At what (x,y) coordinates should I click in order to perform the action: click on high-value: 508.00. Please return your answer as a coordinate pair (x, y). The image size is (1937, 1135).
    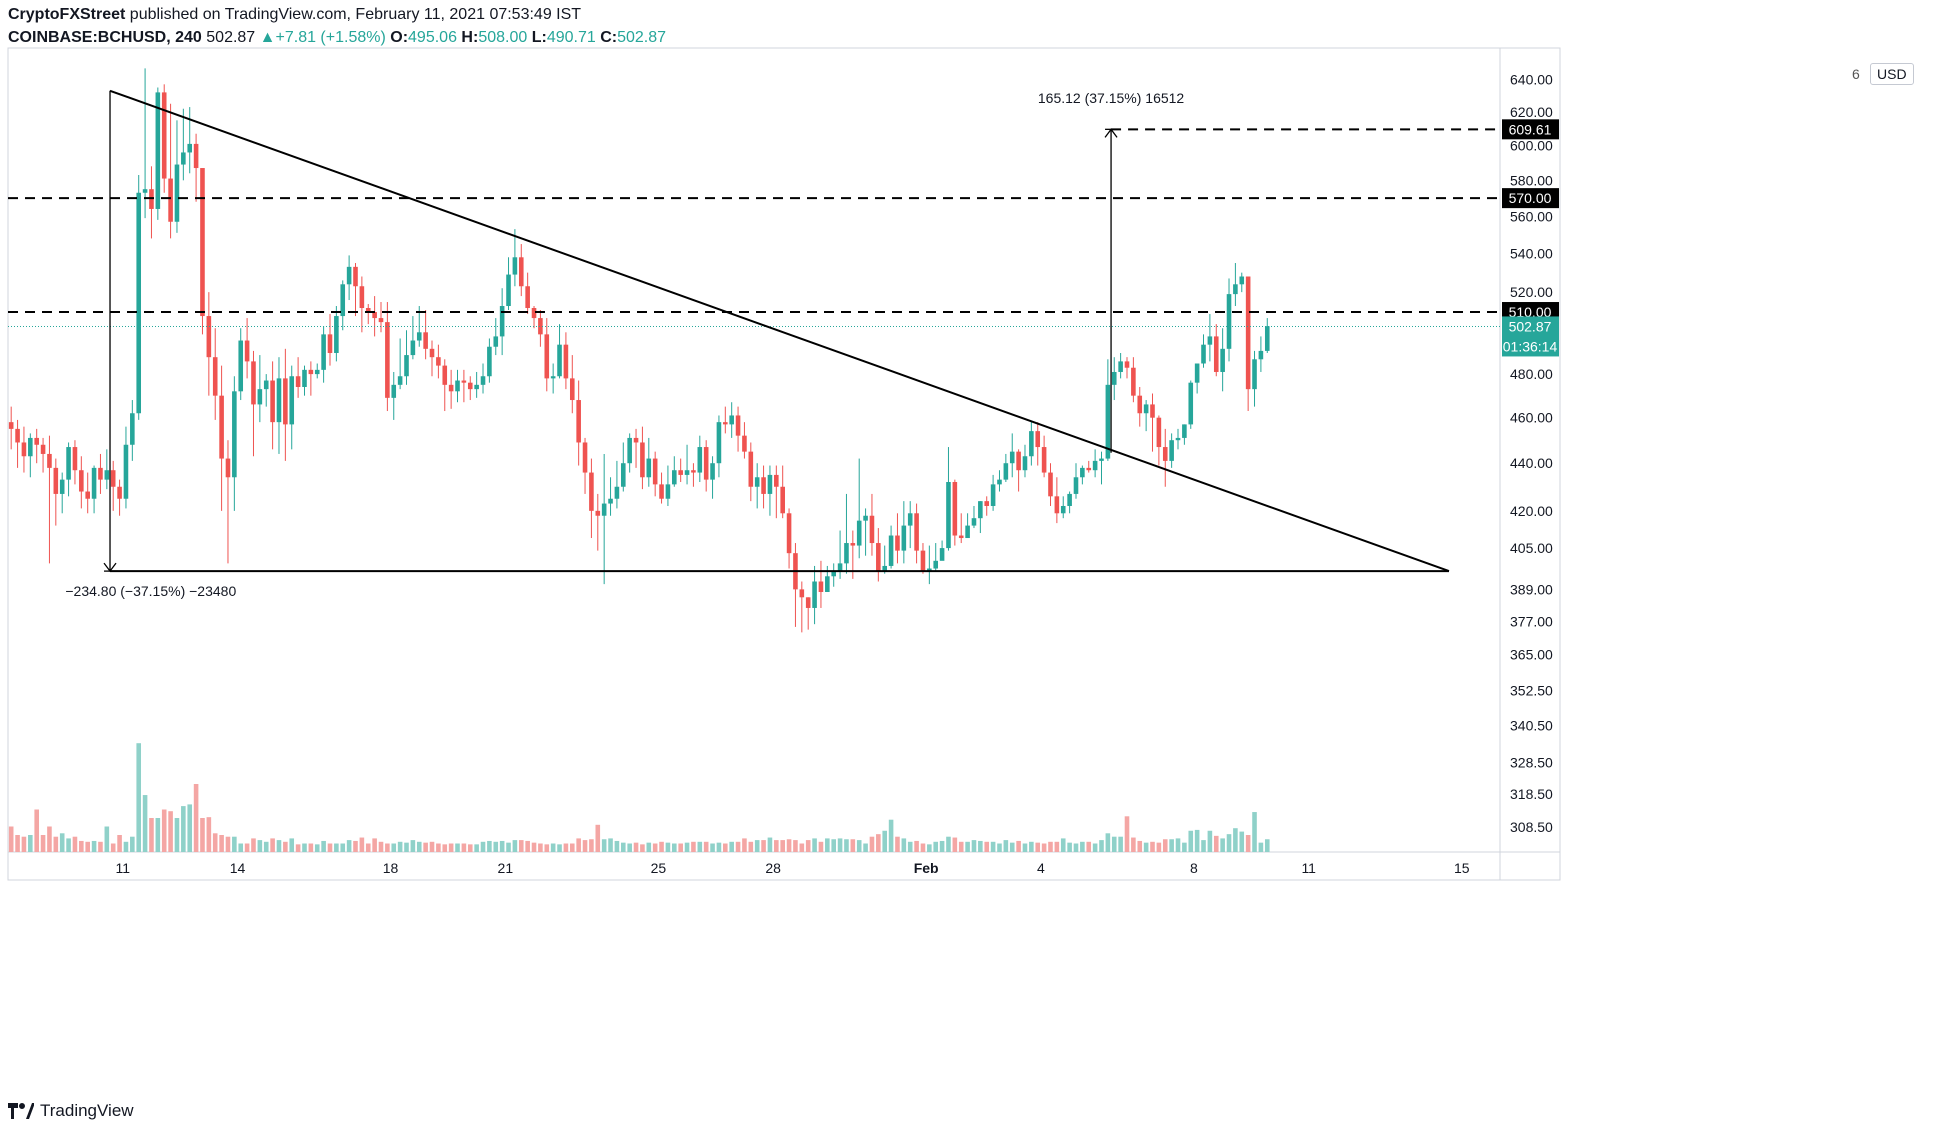
    Looking at the image, I should click on (503, 37).